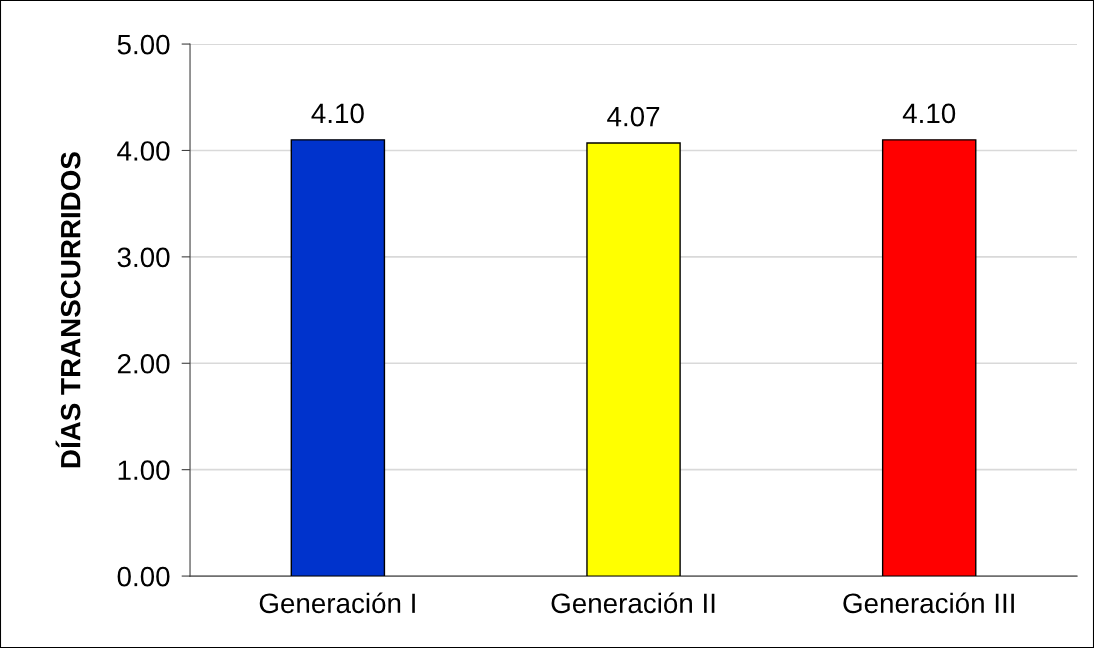 This screenshot has height=648, width=1094. I want to click on x-tick-label: Generación III, so click(928, 603).